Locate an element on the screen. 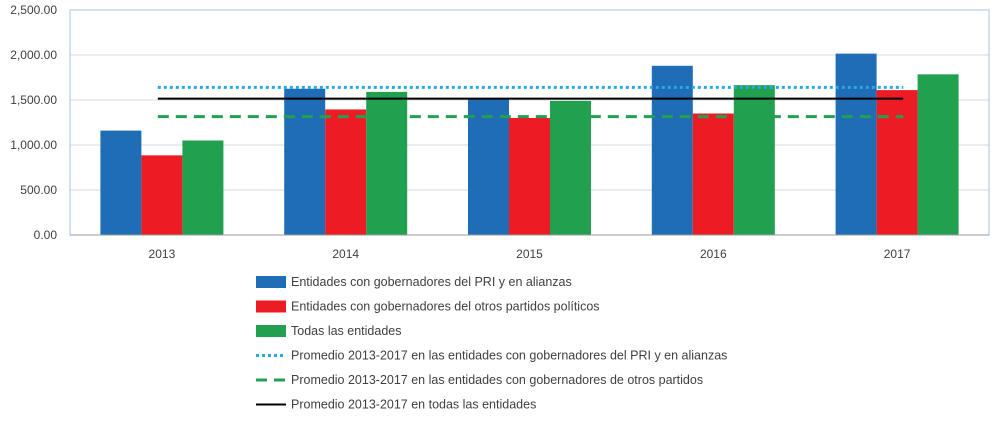 This screenshot has width=995, height=421. x-tick-label: 2017 is located at coordinates (897, 254).